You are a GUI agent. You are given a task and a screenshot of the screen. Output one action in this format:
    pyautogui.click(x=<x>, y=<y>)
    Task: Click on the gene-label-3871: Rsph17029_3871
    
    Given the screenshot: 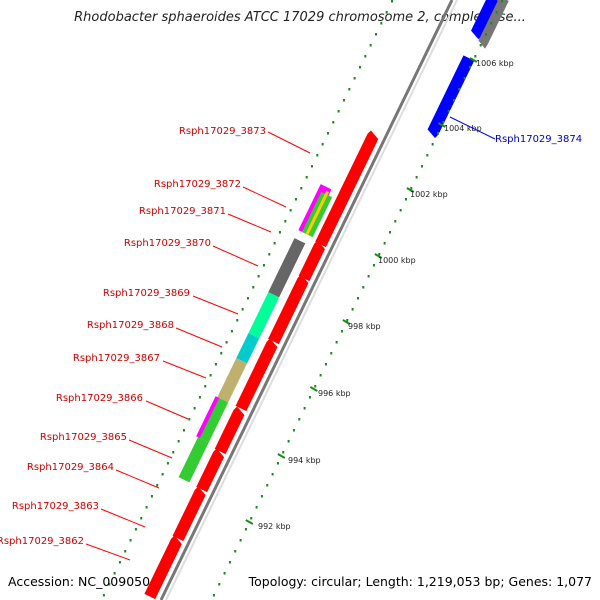 What is the action you would take?
    pyautogui.click(x=182, y=211)
    